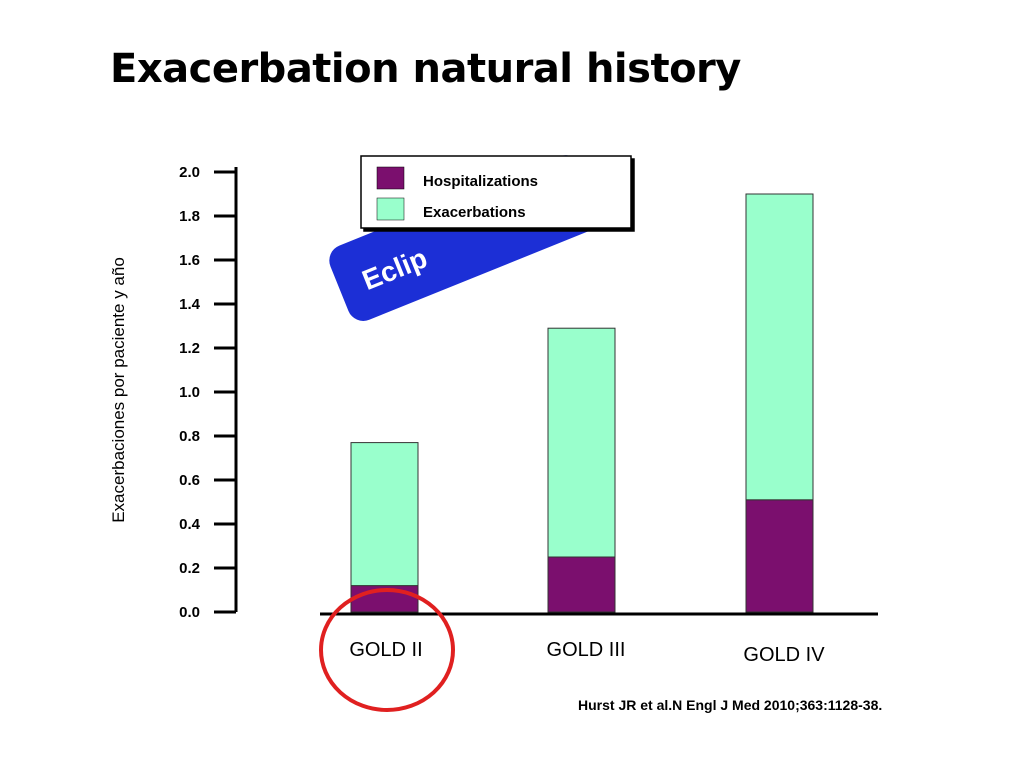 Image resolution: width=1024 pixels, height=768 pixels. I want to click on bar-hospitalizations-gold-iv, so click(779, 556).